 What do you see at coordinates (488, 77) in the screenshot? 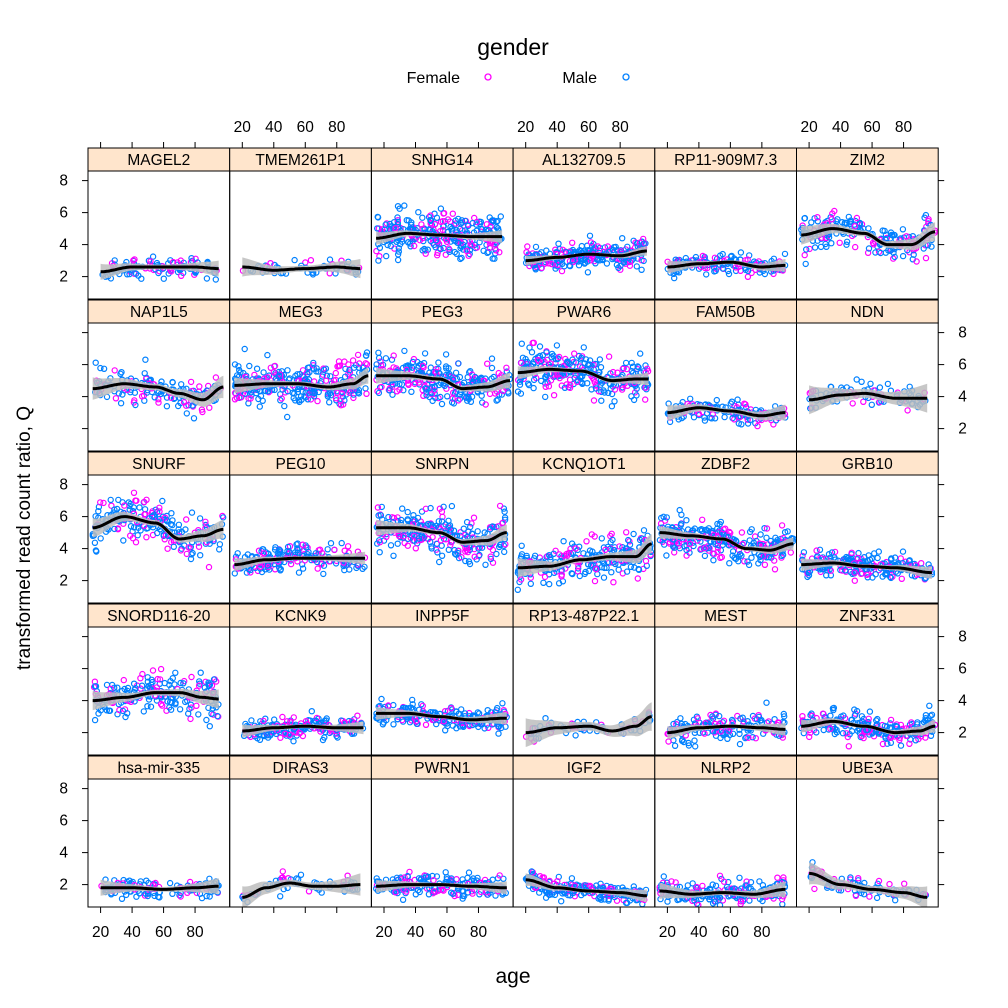
I see `legend-key-female` at bounding box center [488, 77].